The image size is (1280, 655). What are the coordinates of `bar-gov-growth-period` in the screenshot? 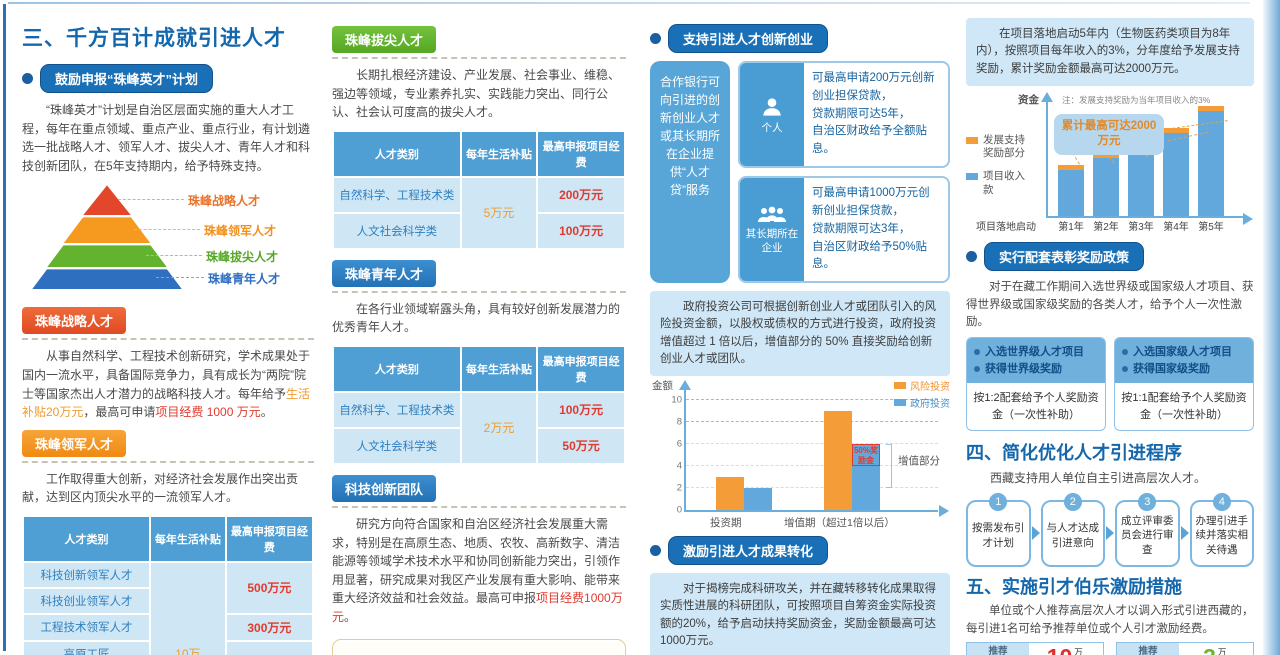 It's located at (866, 477).